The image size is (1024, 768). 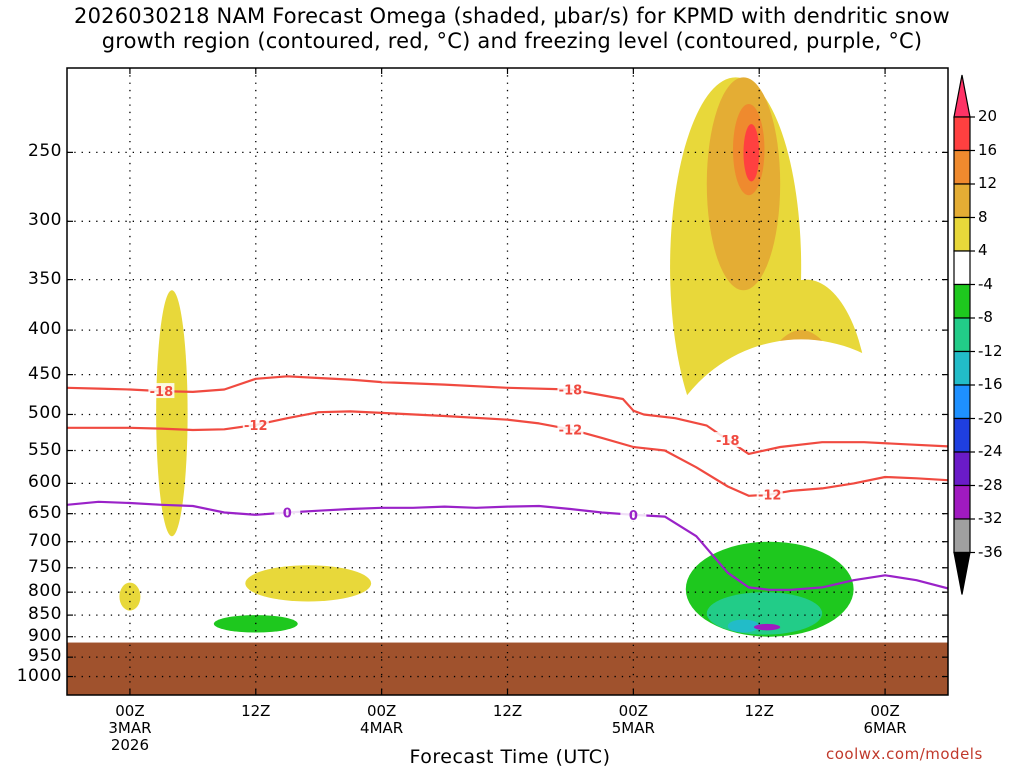 I want to click on x-tick-label-line-78-1: 6MAR, so click(x=885, y=728).